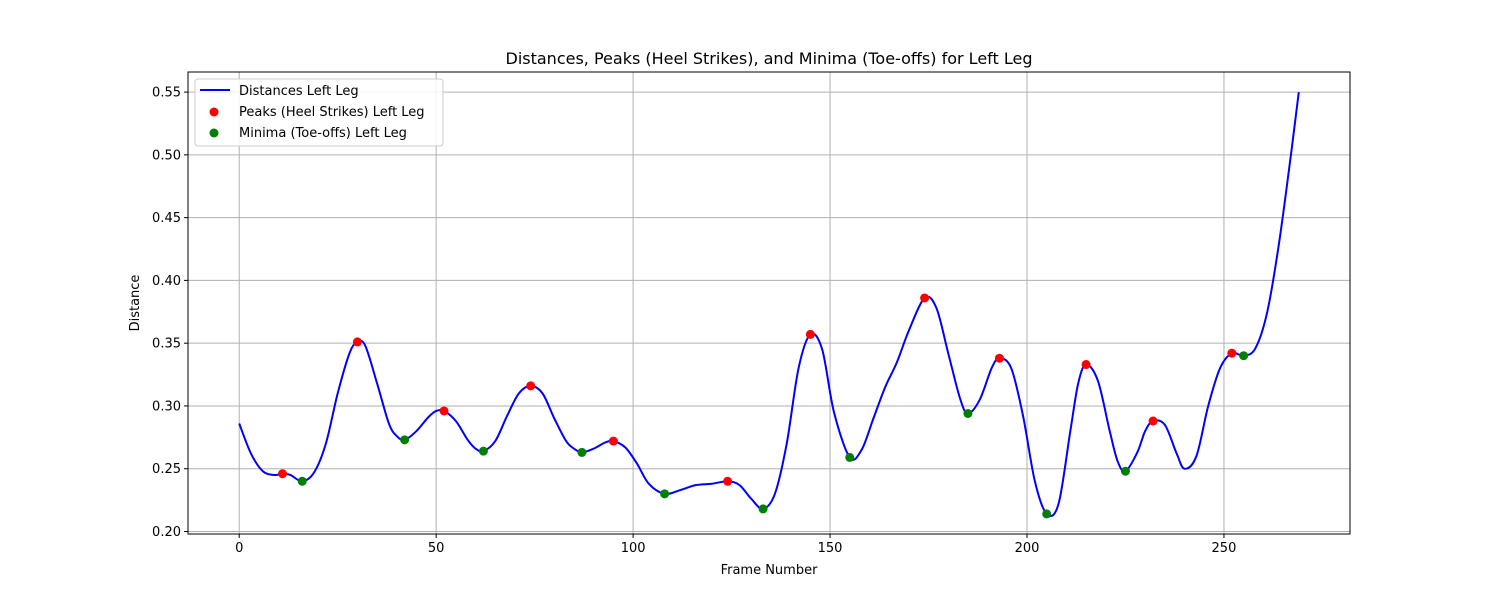 The height and width of the screenshot is (600, 1500). Describe the element at coordinates (166, 155) in the screenshot. I see `y-tick-label: 0.50` at that location.